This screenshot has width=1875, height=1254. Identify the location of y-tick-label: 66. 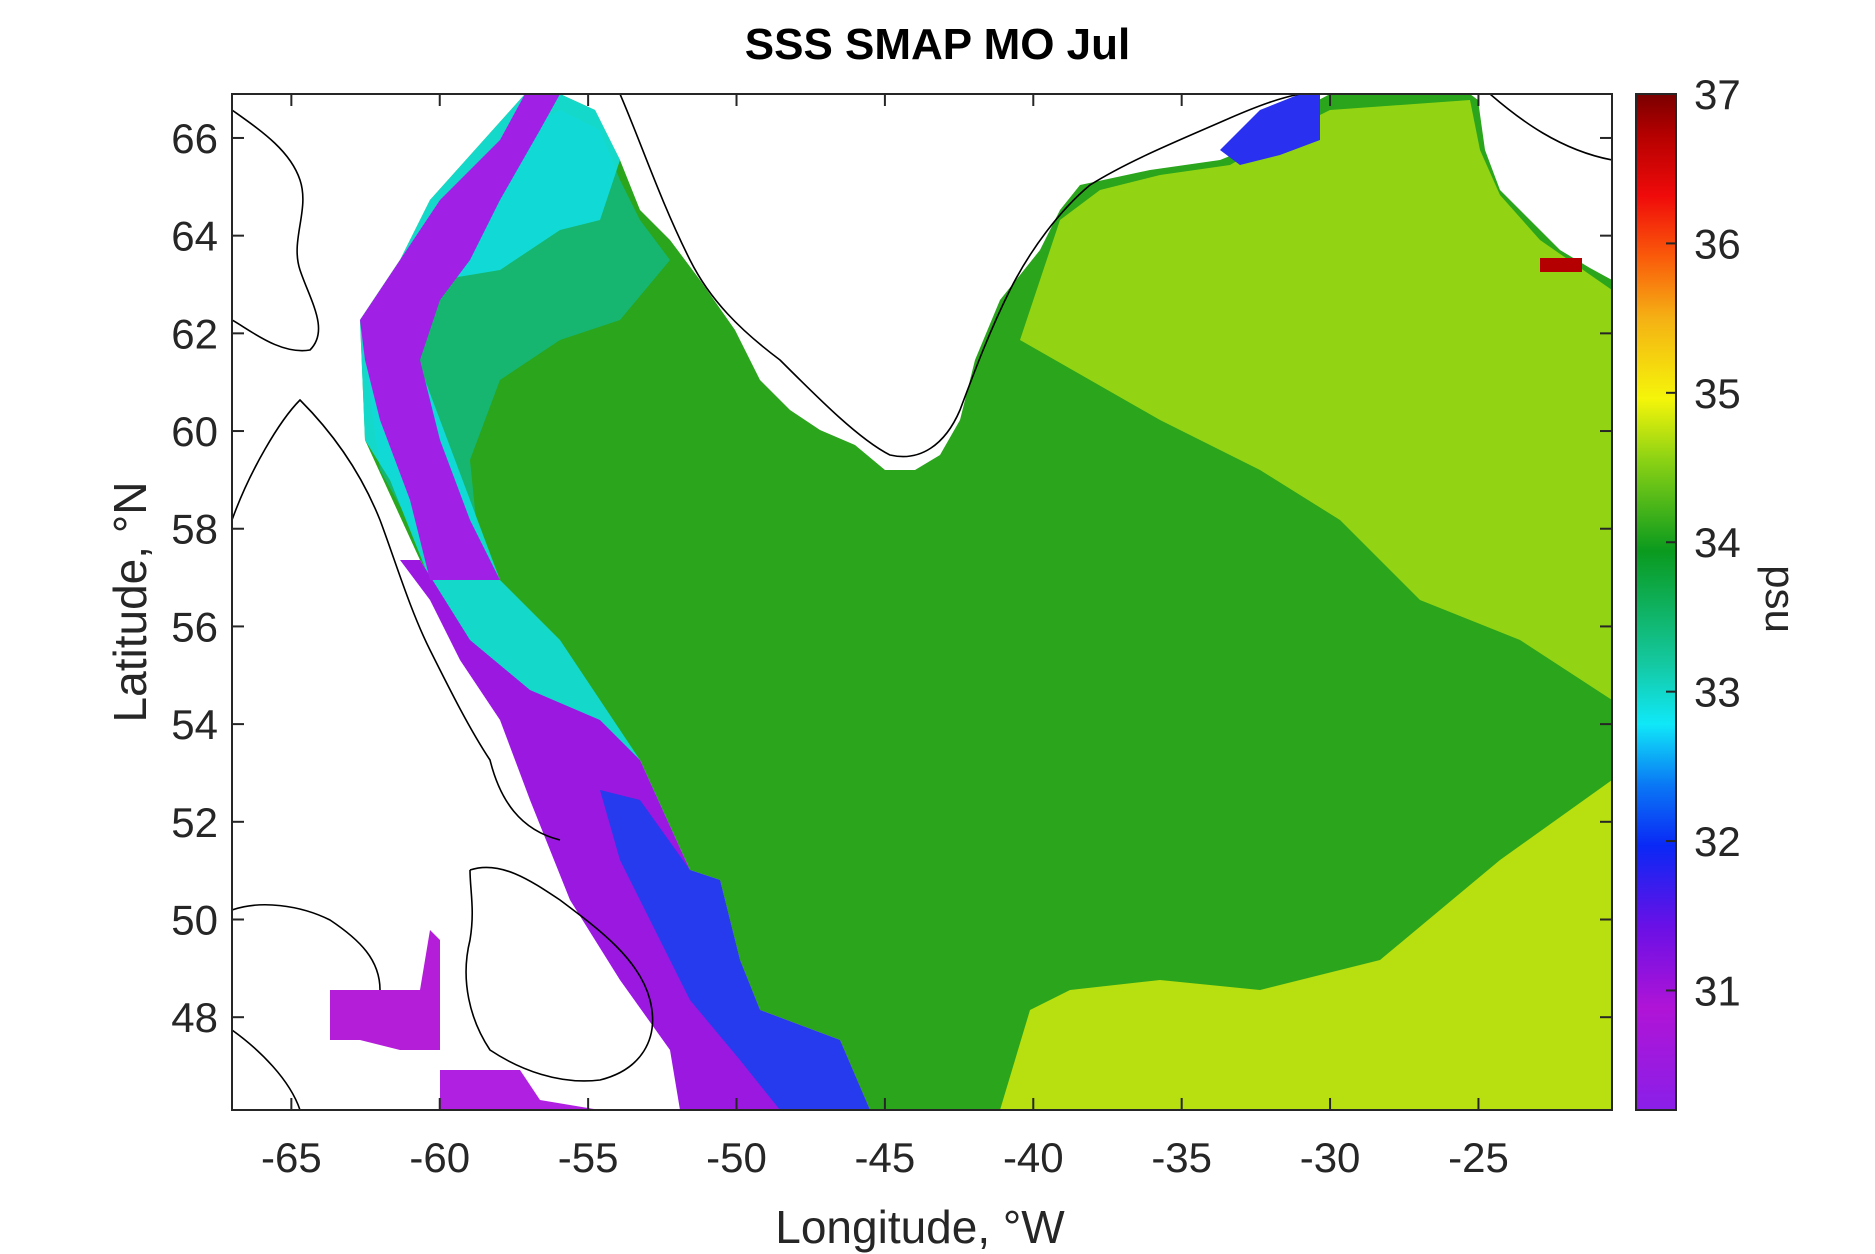
(194, 138).